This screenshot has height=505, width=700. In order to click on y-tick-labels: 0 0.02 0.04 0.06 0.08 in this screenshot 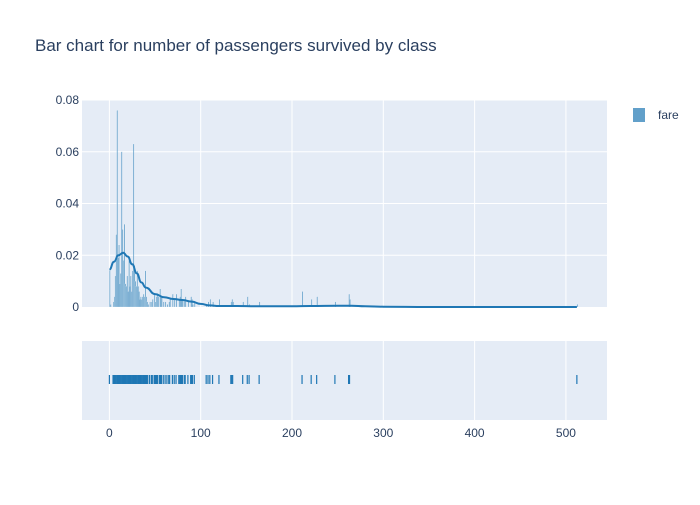, I will do `click(68, 203)`.